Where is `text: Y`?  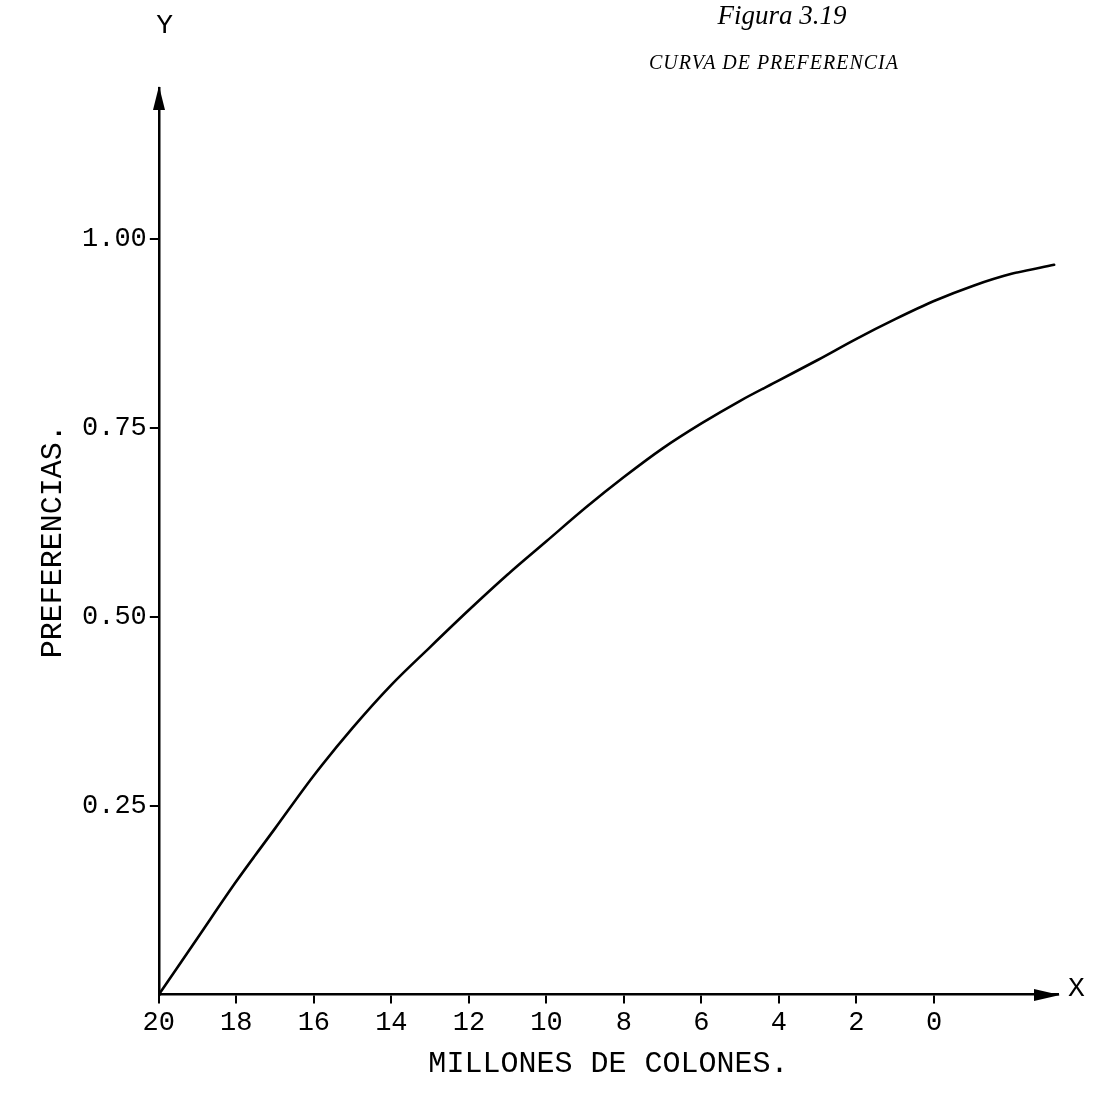
text: Y is located at coordinates (165, 25).